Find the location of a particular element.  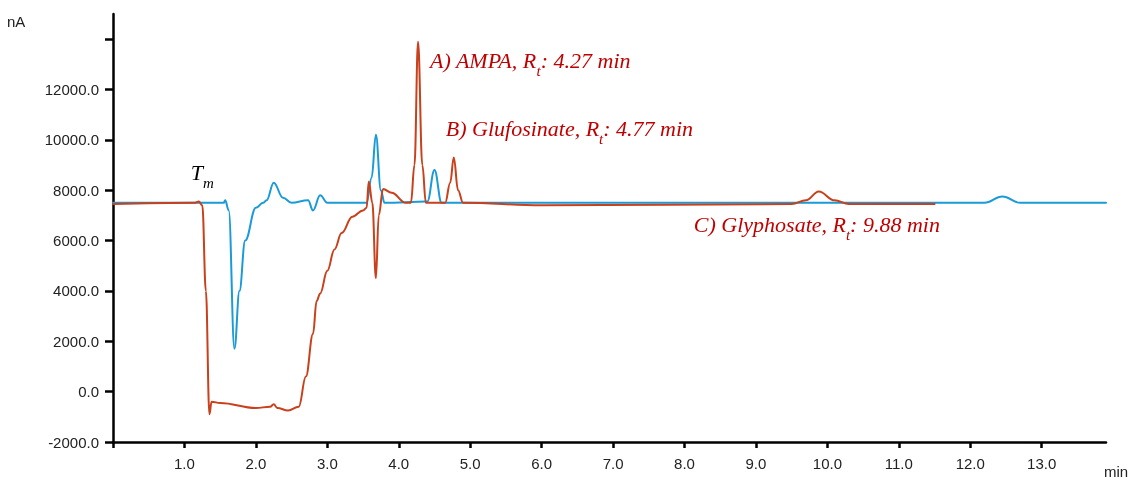

y-tick-label: 10000.0 is located at coordinates (71, 140).